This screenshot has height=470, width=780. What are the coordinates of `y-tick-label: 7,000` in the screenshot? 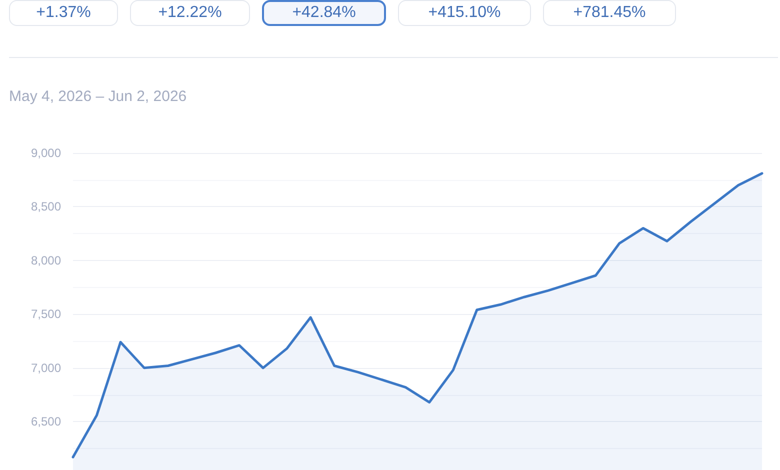 It's located at (46, 367).